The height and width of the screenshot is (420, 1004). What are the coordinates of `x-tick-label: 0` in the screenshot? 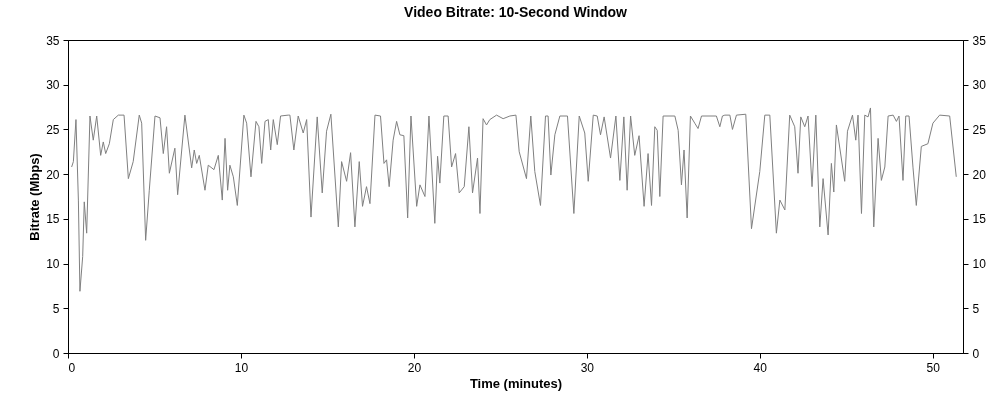 It's located at (72, 367).